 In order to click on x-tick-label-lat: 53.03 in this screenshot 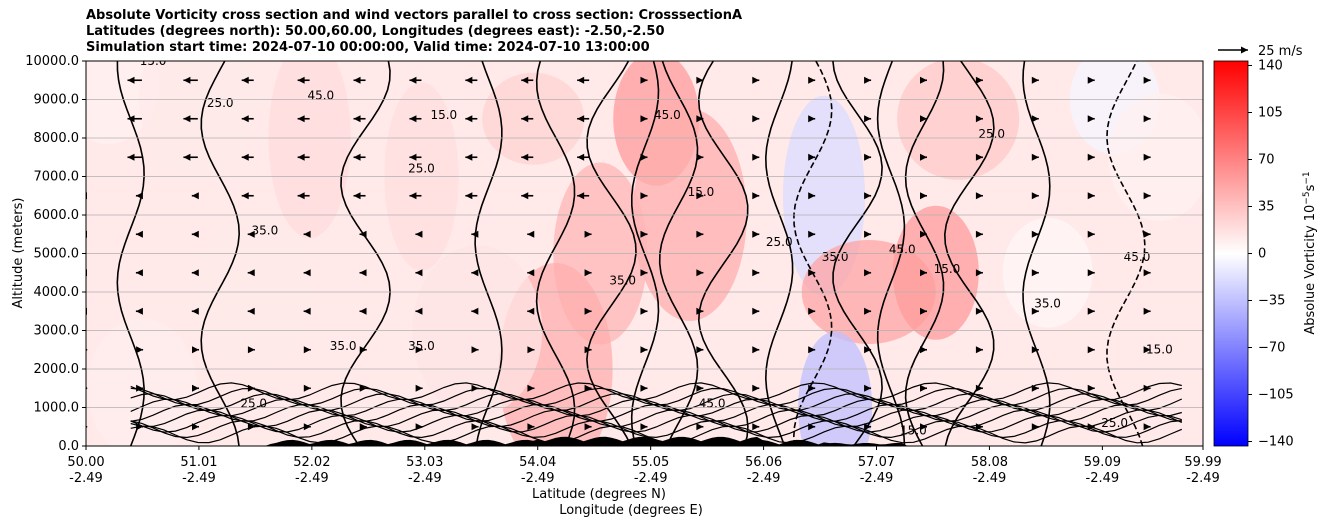, I will do `click(424, 462)`.